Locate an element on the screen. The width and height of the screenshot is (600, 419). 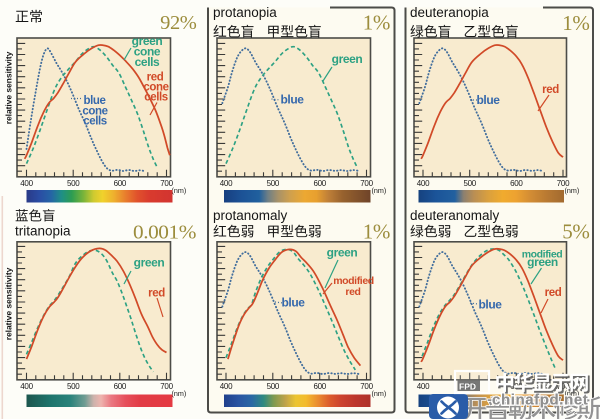
svg-text: protanomaly is located at coordinates (250, 215).